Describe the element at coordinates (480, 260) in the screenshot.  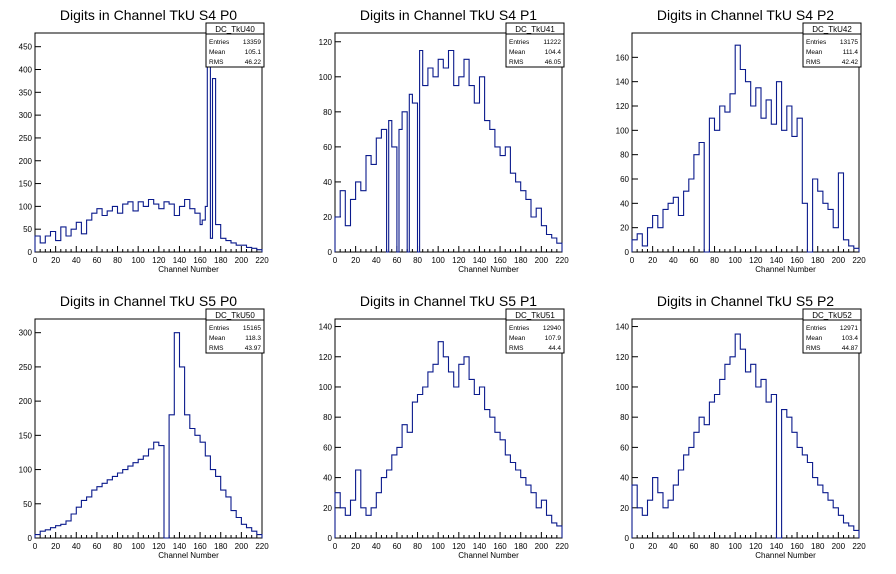
I see `x-tick-label: 140` at that location.